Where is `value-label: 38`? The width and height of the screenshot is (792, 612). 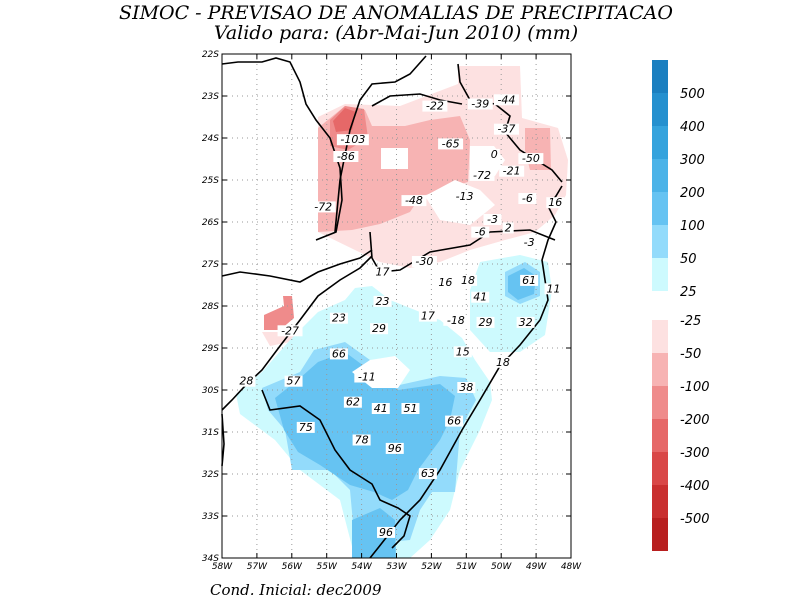
value-label: 38 is located at coordinates (466, 387).